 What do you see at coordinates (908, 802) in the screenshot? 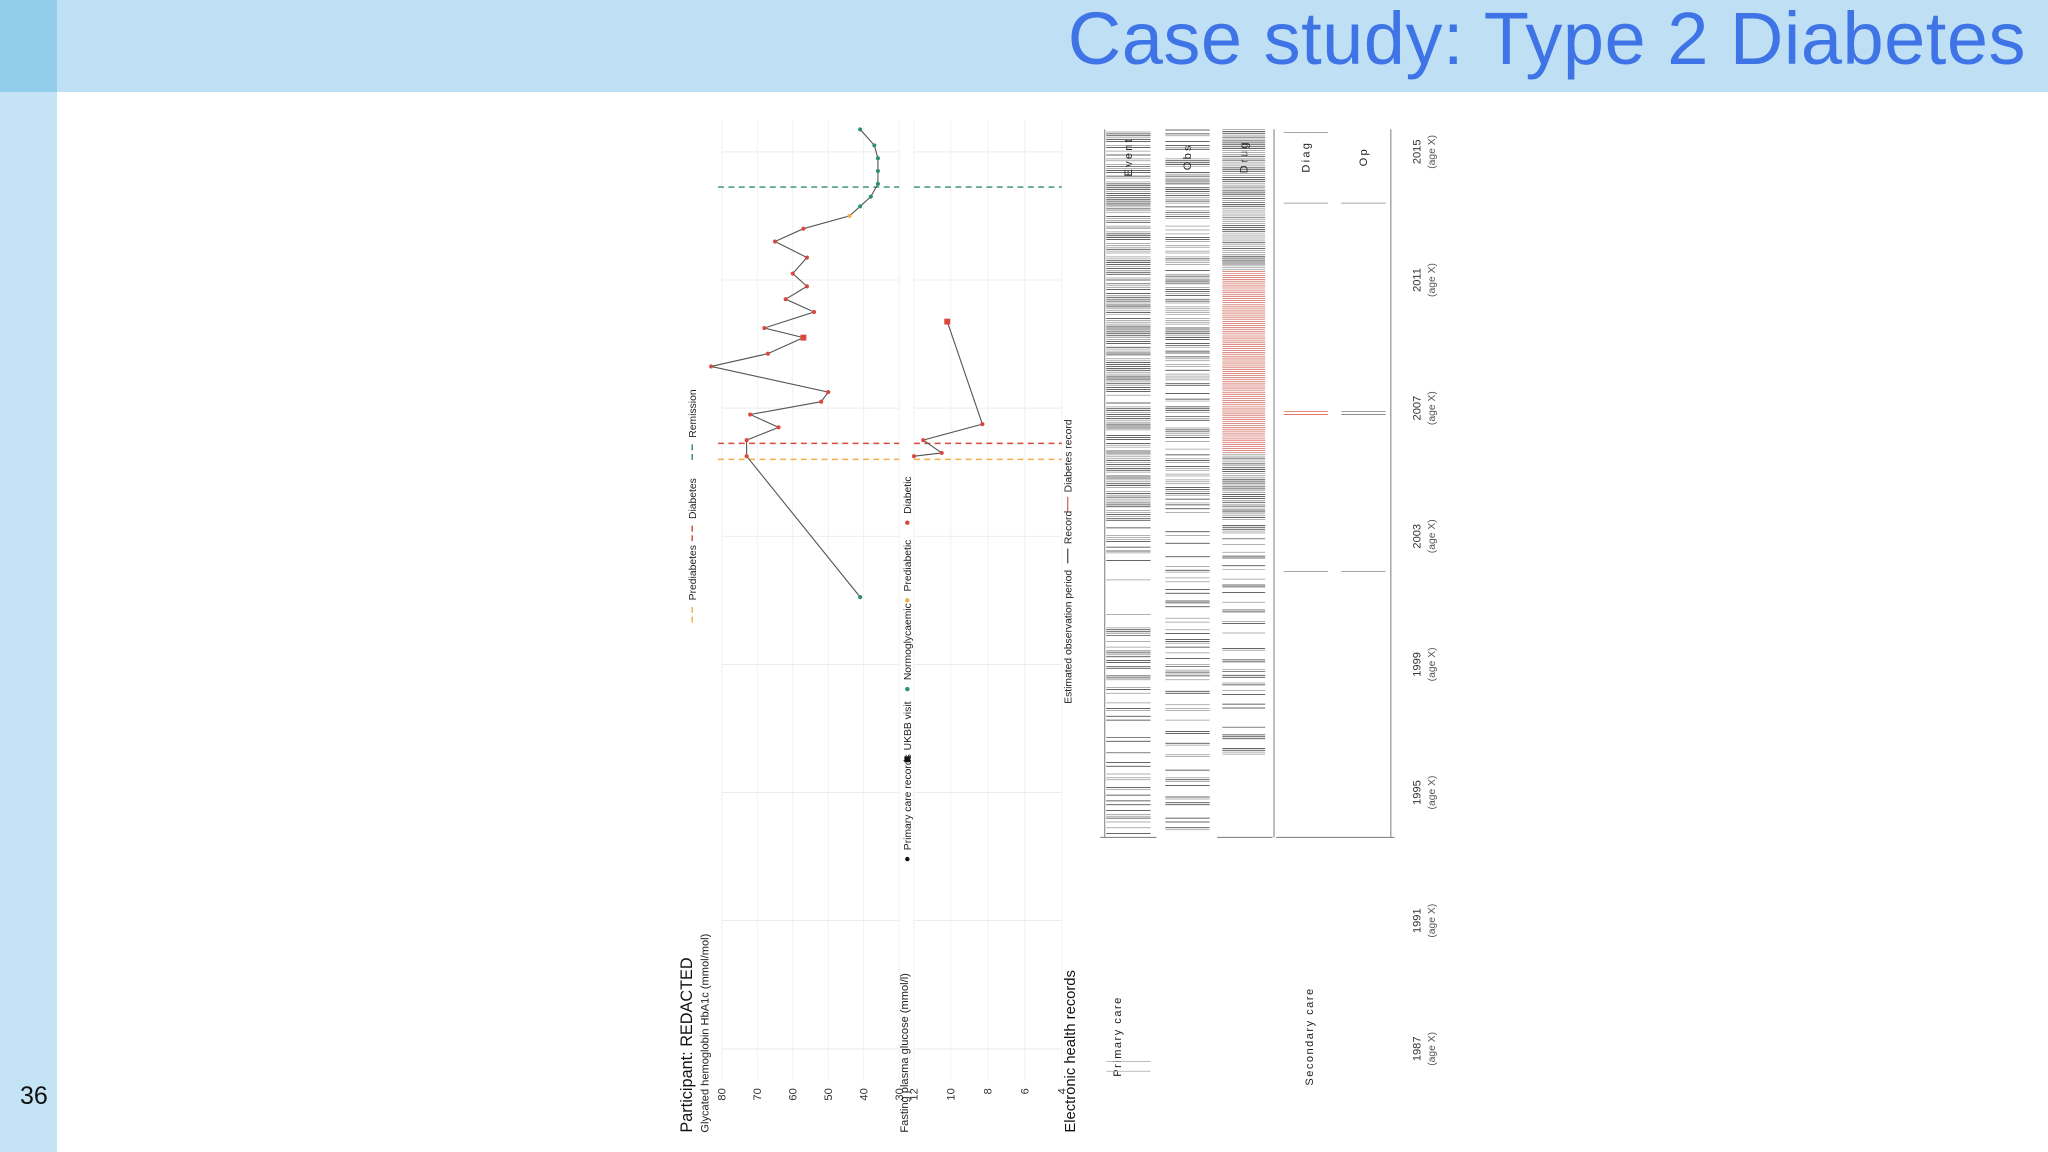
I see `legend-point-label: Primary care records` at bounding box center [908, 802].